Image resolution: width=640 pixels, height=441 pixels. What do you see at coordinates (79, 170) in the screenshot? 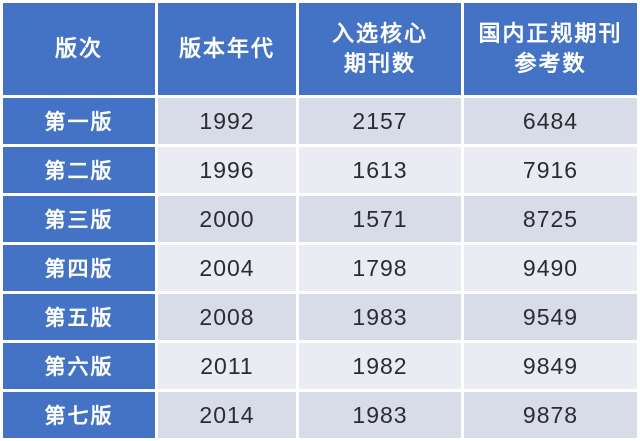
I see `edition-label: 第二版` at bounding box center [79, 170].